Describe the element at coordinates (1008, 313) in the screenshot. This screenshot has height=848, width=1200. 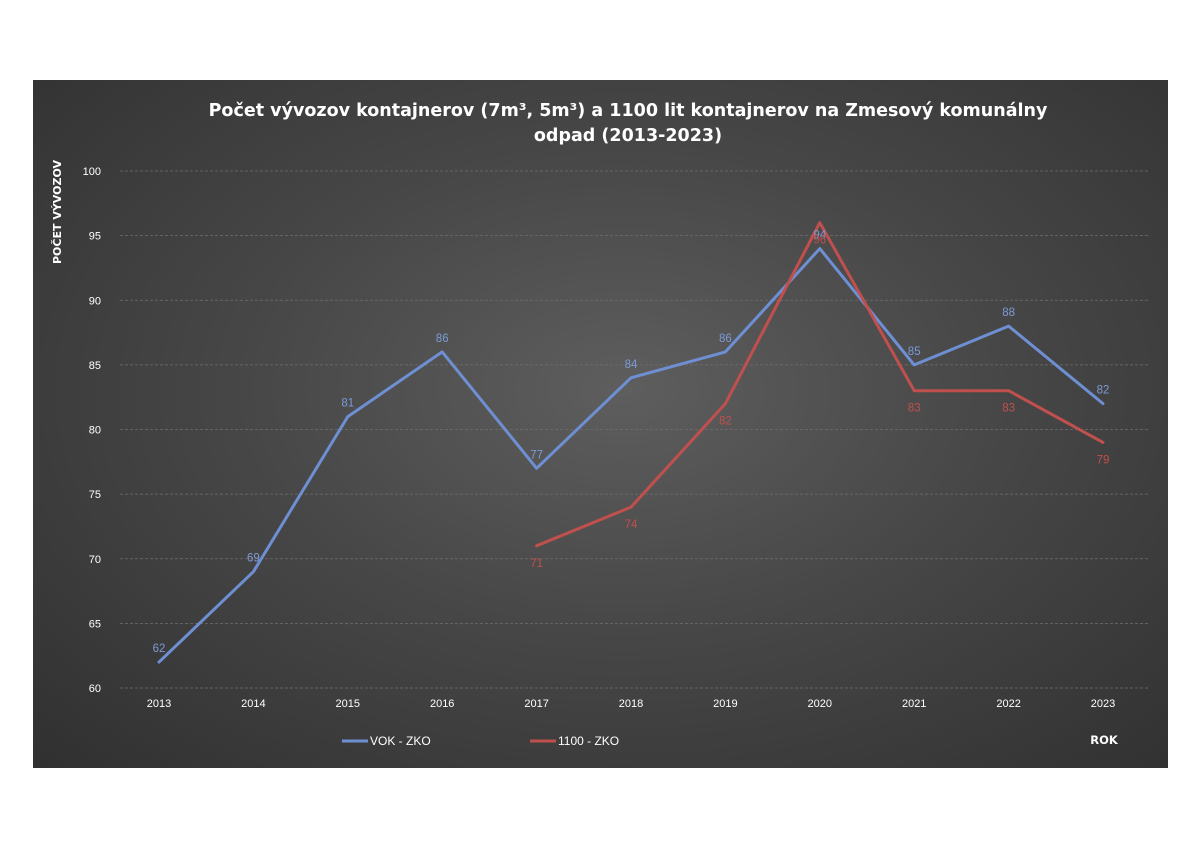
I see `data-label: 88` at that location.